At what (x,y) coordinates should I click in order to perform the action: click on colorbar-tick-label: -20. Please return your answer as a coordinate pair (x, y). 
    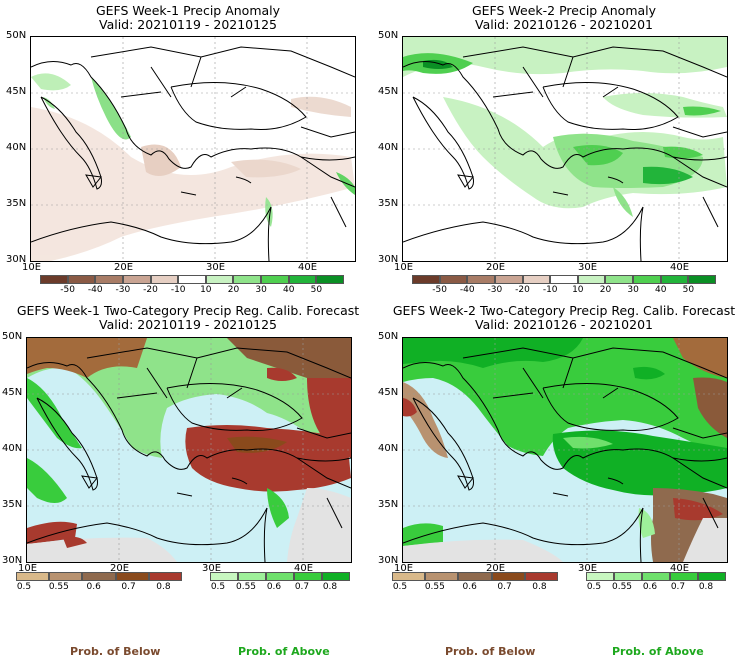
    Looking at the image, I should click on (522, 290).